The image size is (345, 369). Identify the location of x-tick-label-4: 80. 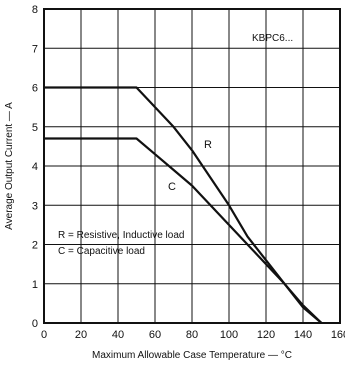
(192, 335).